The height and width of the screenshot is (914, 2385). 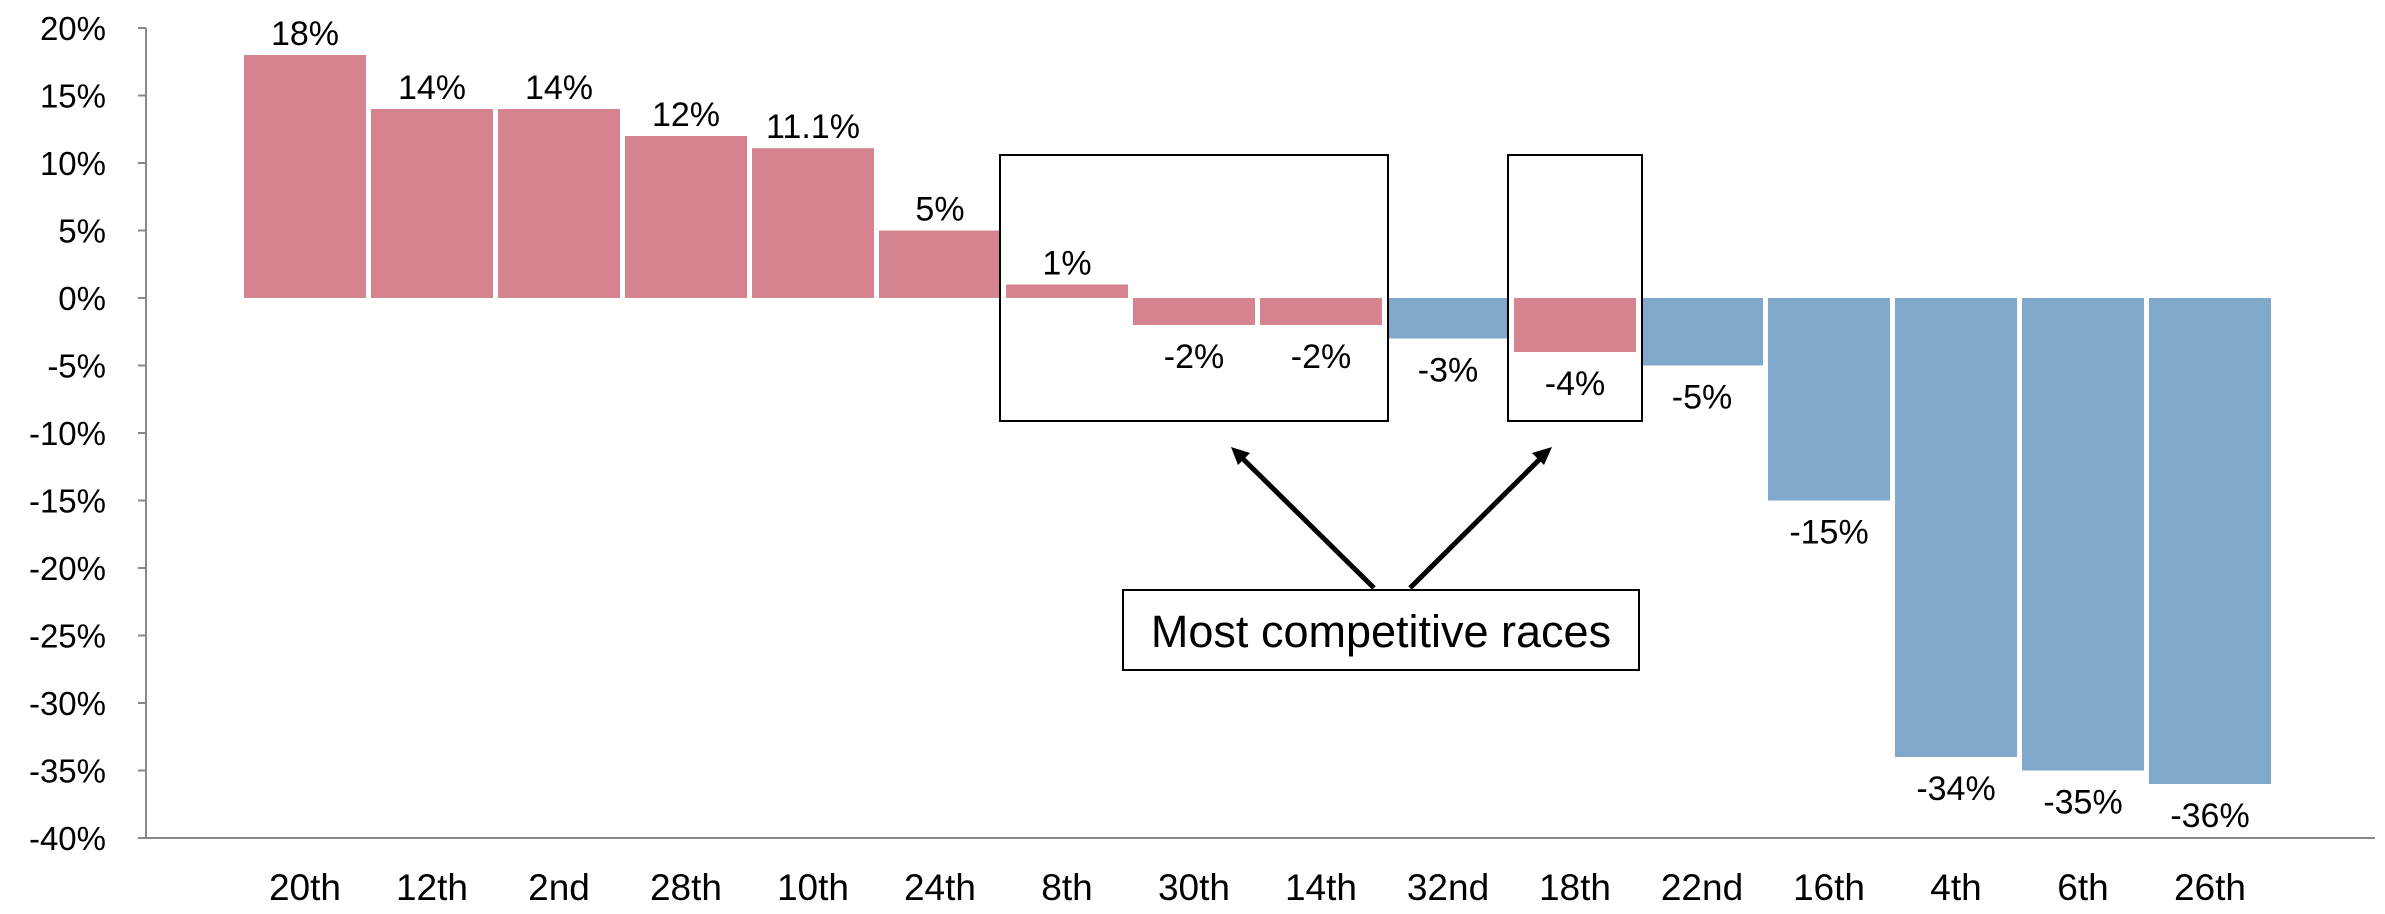 What do you see at coordinates (1448, 318) in the screenshot?
I see `bar-32nd` at bounding box center [1448, 318].